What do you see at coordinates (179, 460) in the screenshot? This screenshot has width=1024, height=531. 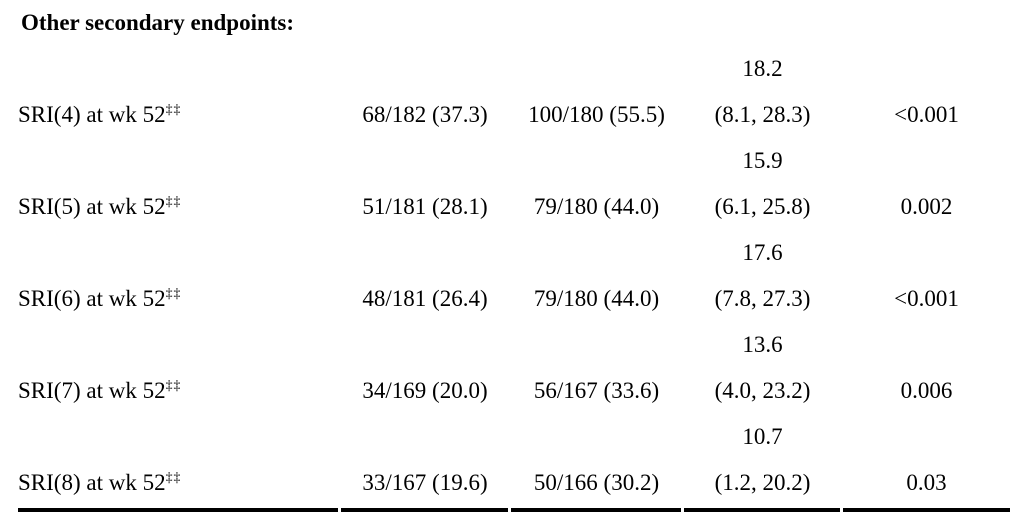 I see `endpoint-label-cell: SRI(8) at wk 52‡‡` at bounding box center [179, 460].